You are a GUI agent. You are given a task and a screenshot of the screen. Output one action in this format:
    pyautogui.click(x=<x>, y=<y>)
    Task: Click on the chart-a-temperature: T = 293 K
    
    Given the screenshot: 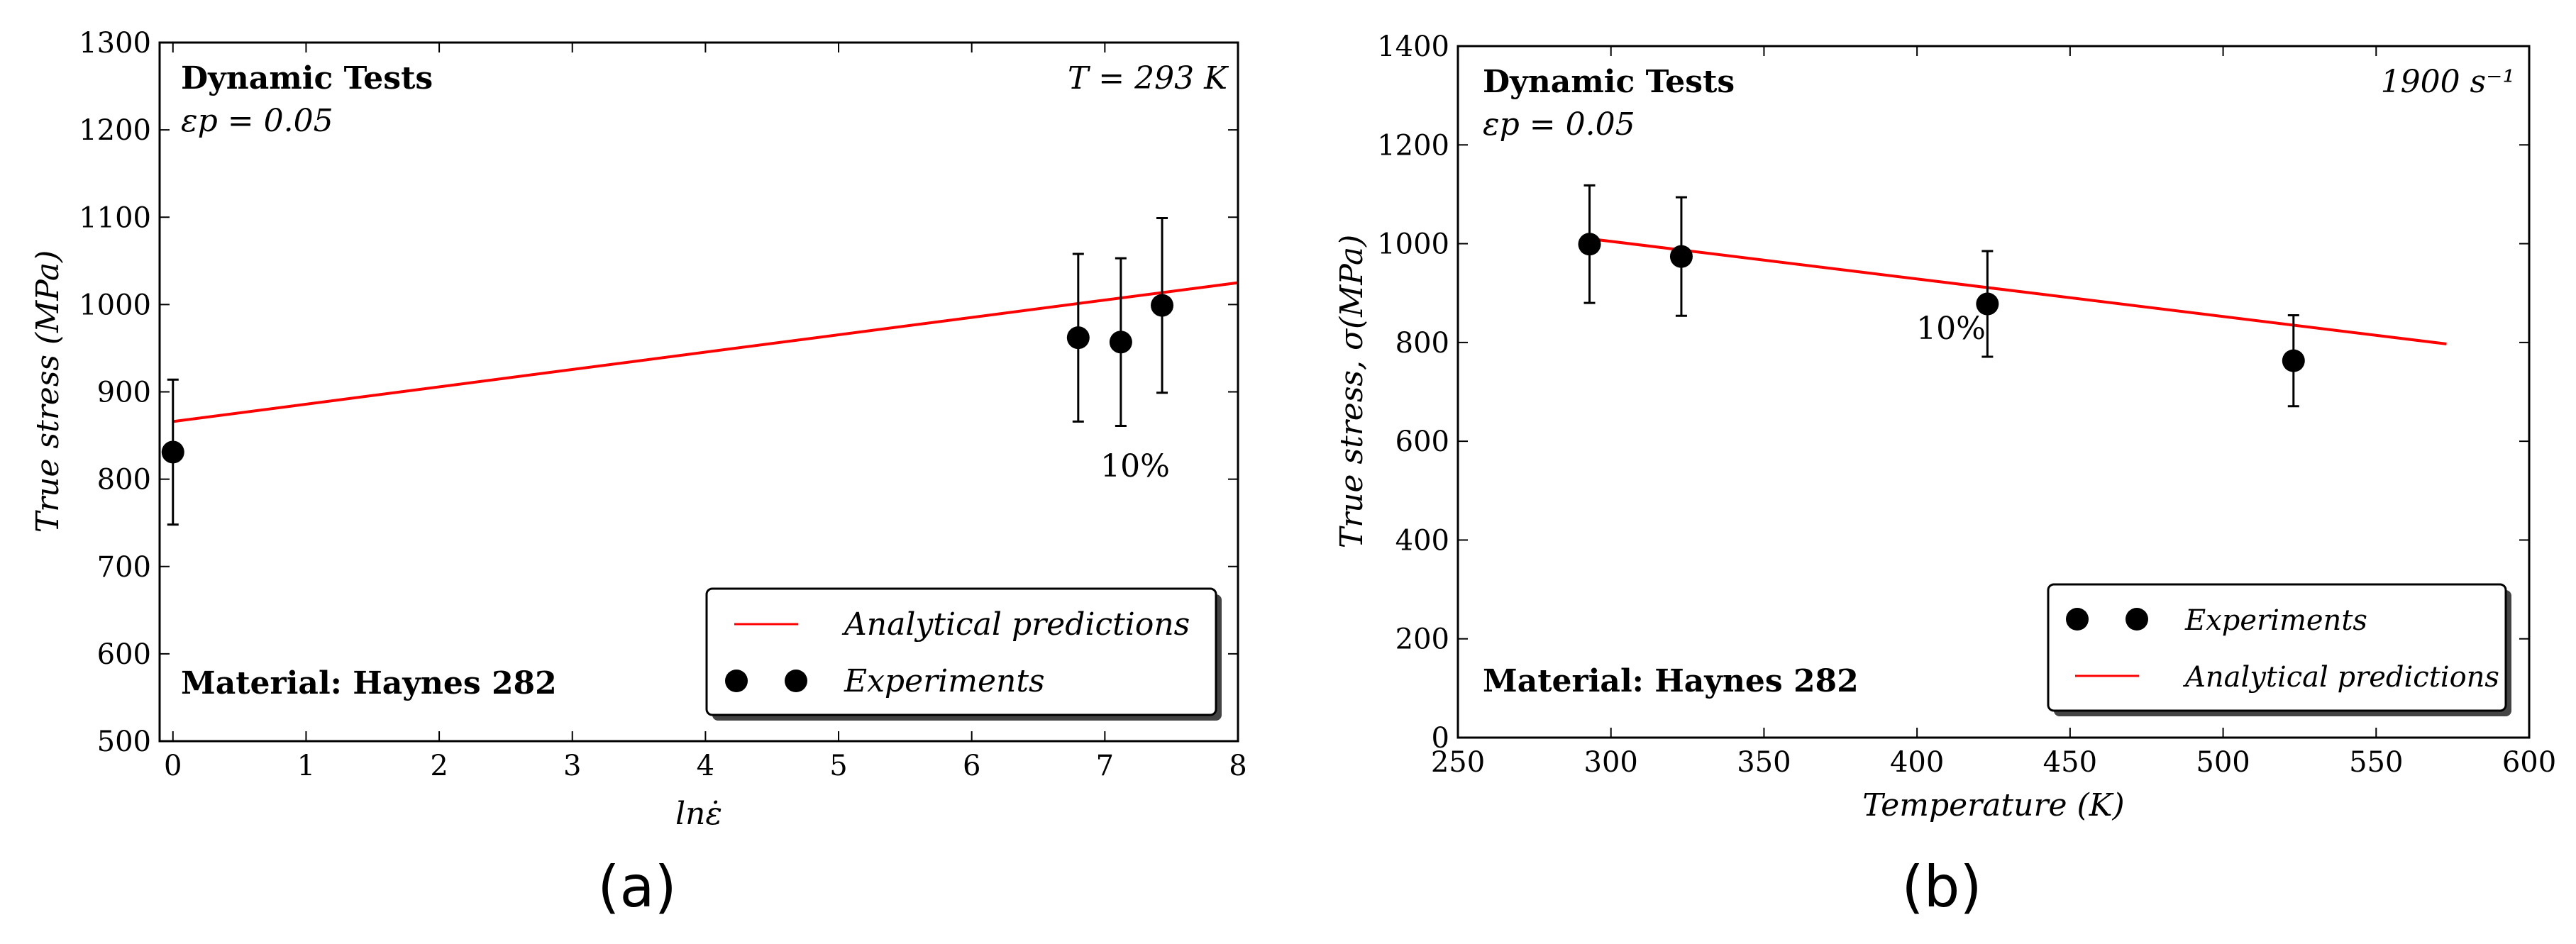 What is the action you would take?
    pyautogui.click(x=1148, y=78)
    